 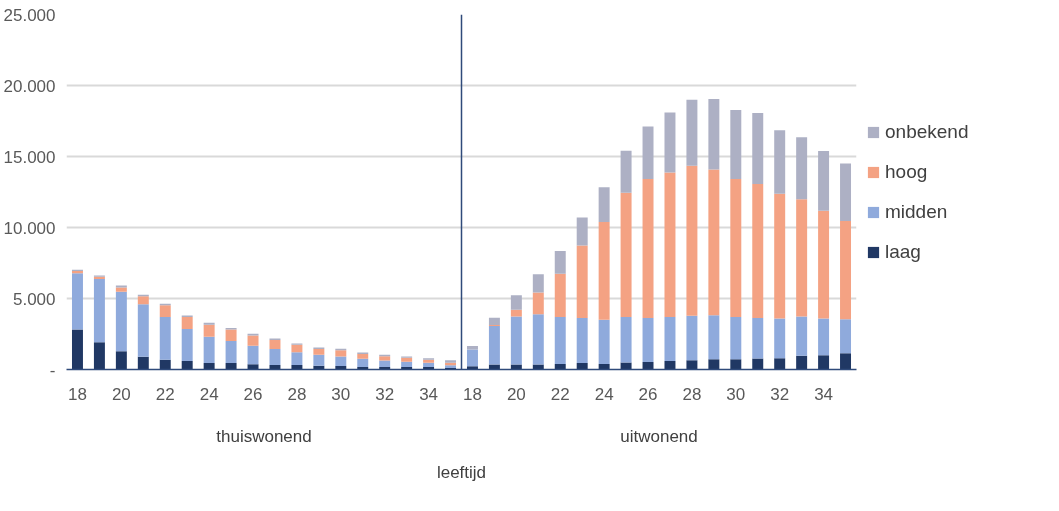 What do you see at coordinates (34, 299) in the screenshot?
I see `y-tick-label: 5.000` at bounding box center [34, 299].